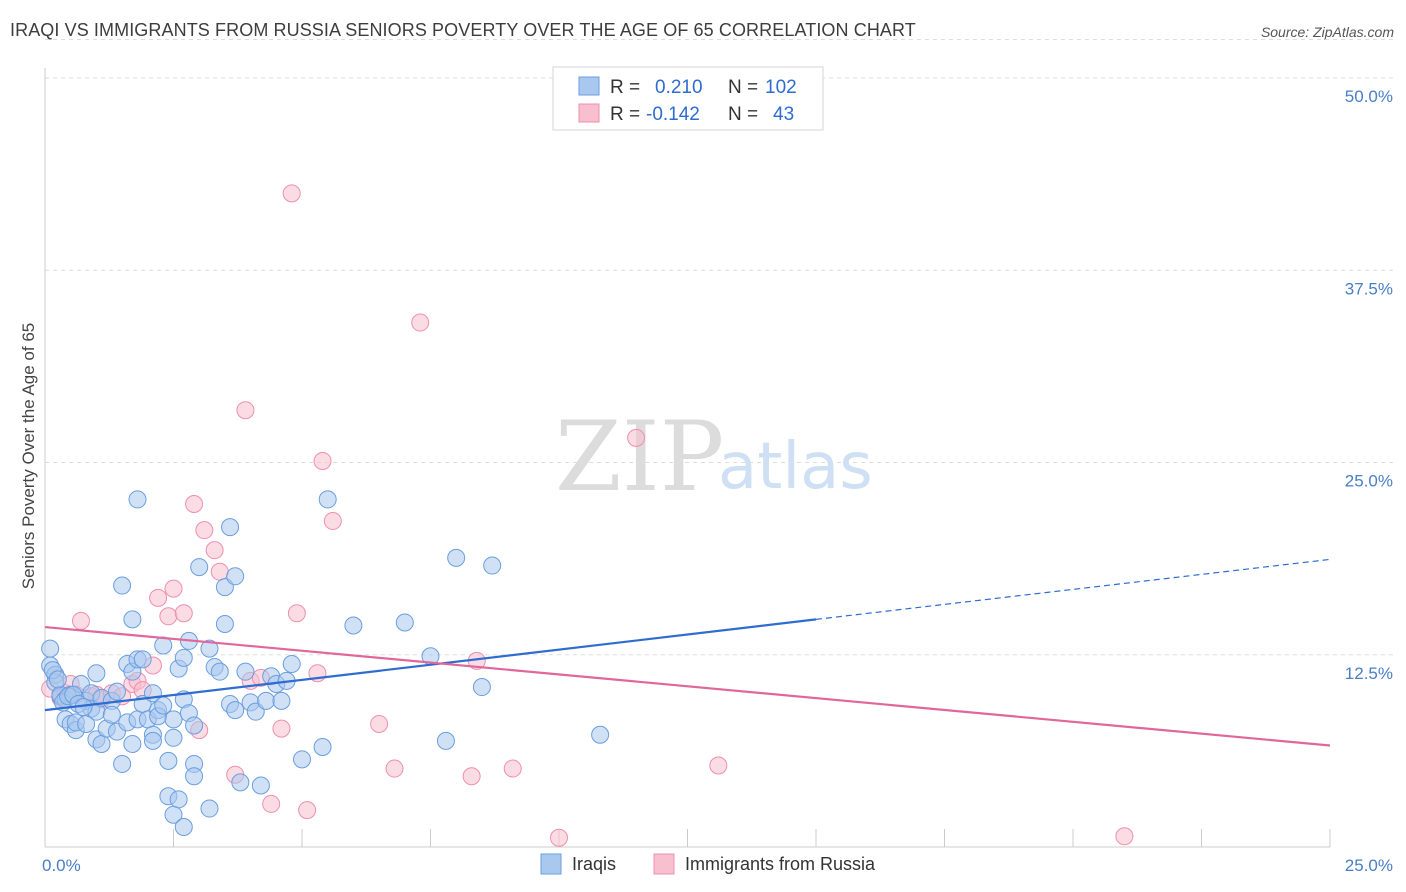  What do you see at coordinates (679, 87) in the screenshot?
I see `legend-r-value-1: 0.210` at bounding box center [679, 87].